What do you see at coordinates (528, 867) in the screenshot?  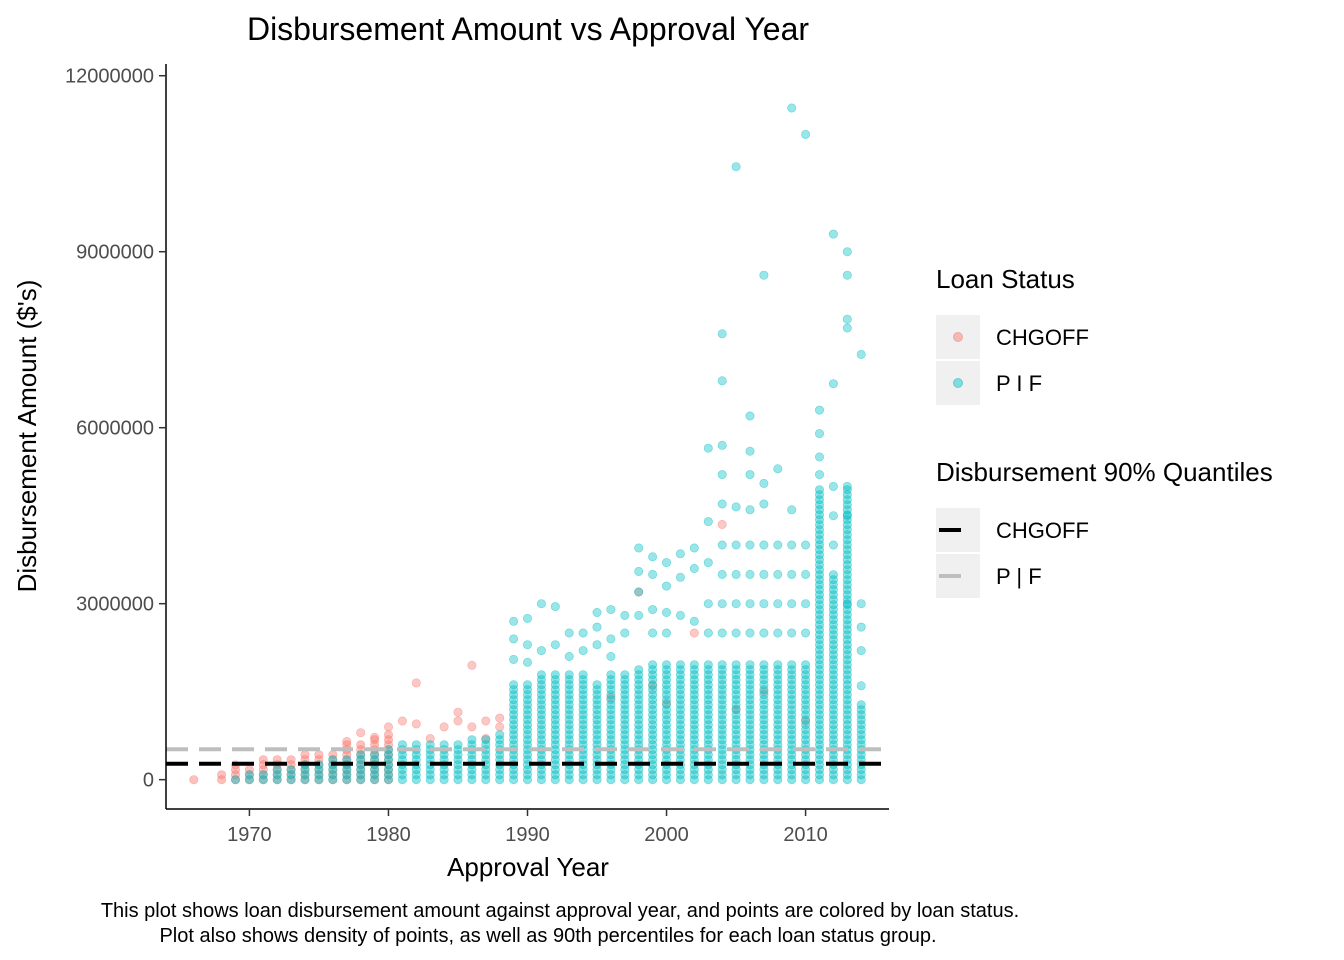 I see `x-axis-title: Approval Year` at bounding box center [528, 867].